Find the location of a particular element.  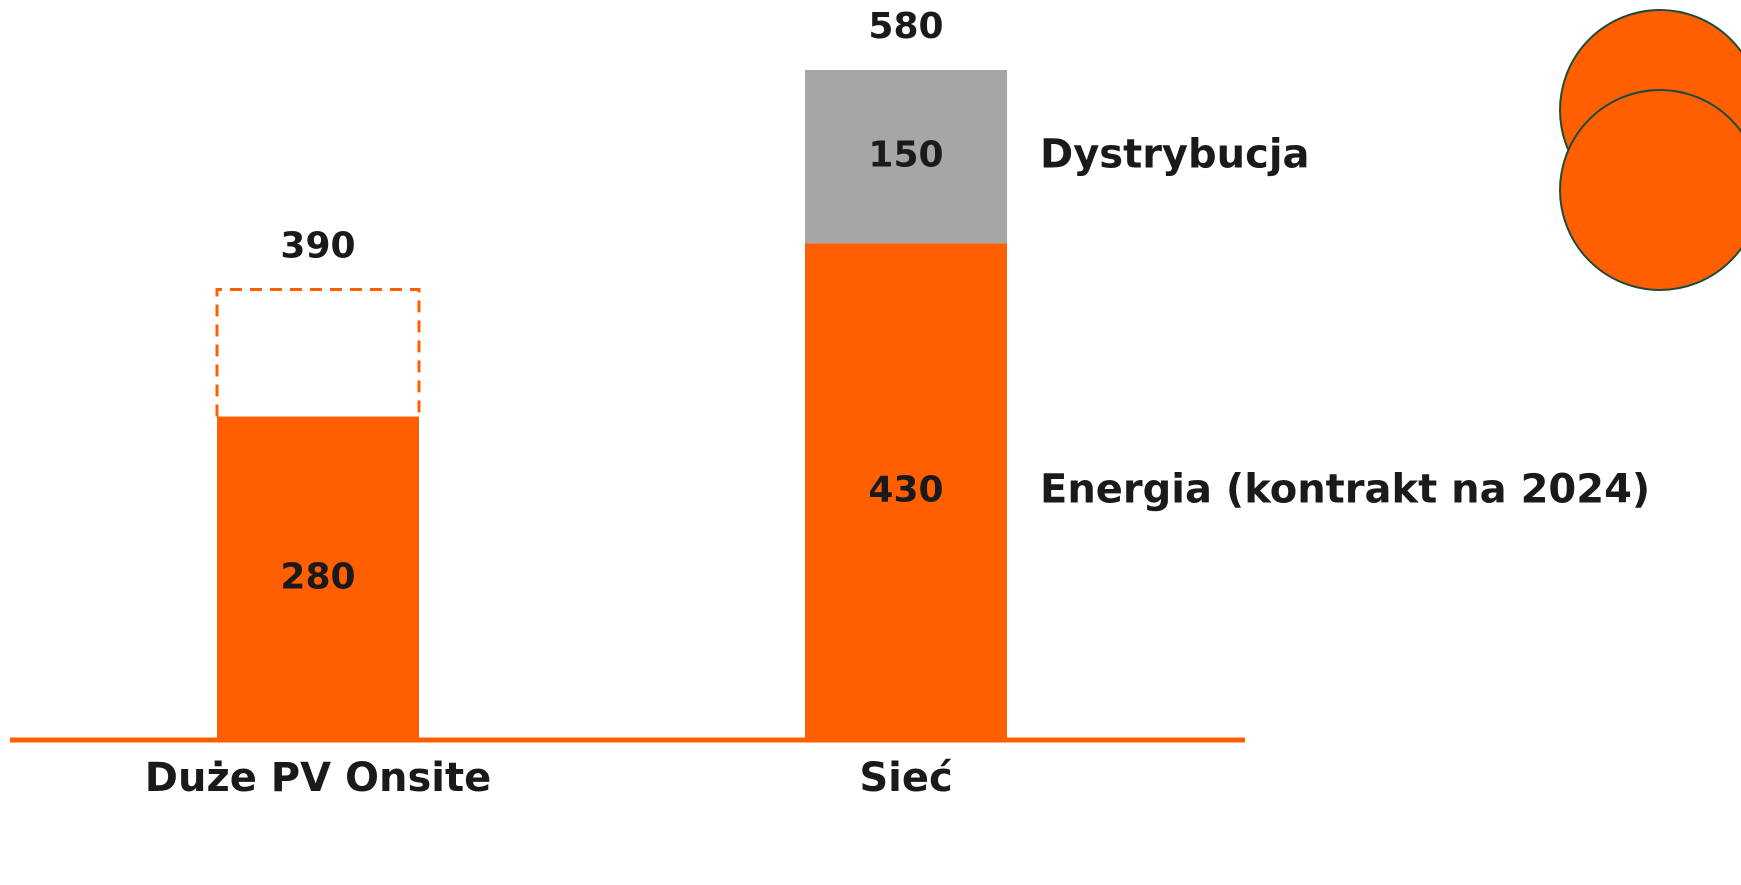

legend-label: Dystrybucja is located at coordinates (1175, 155).